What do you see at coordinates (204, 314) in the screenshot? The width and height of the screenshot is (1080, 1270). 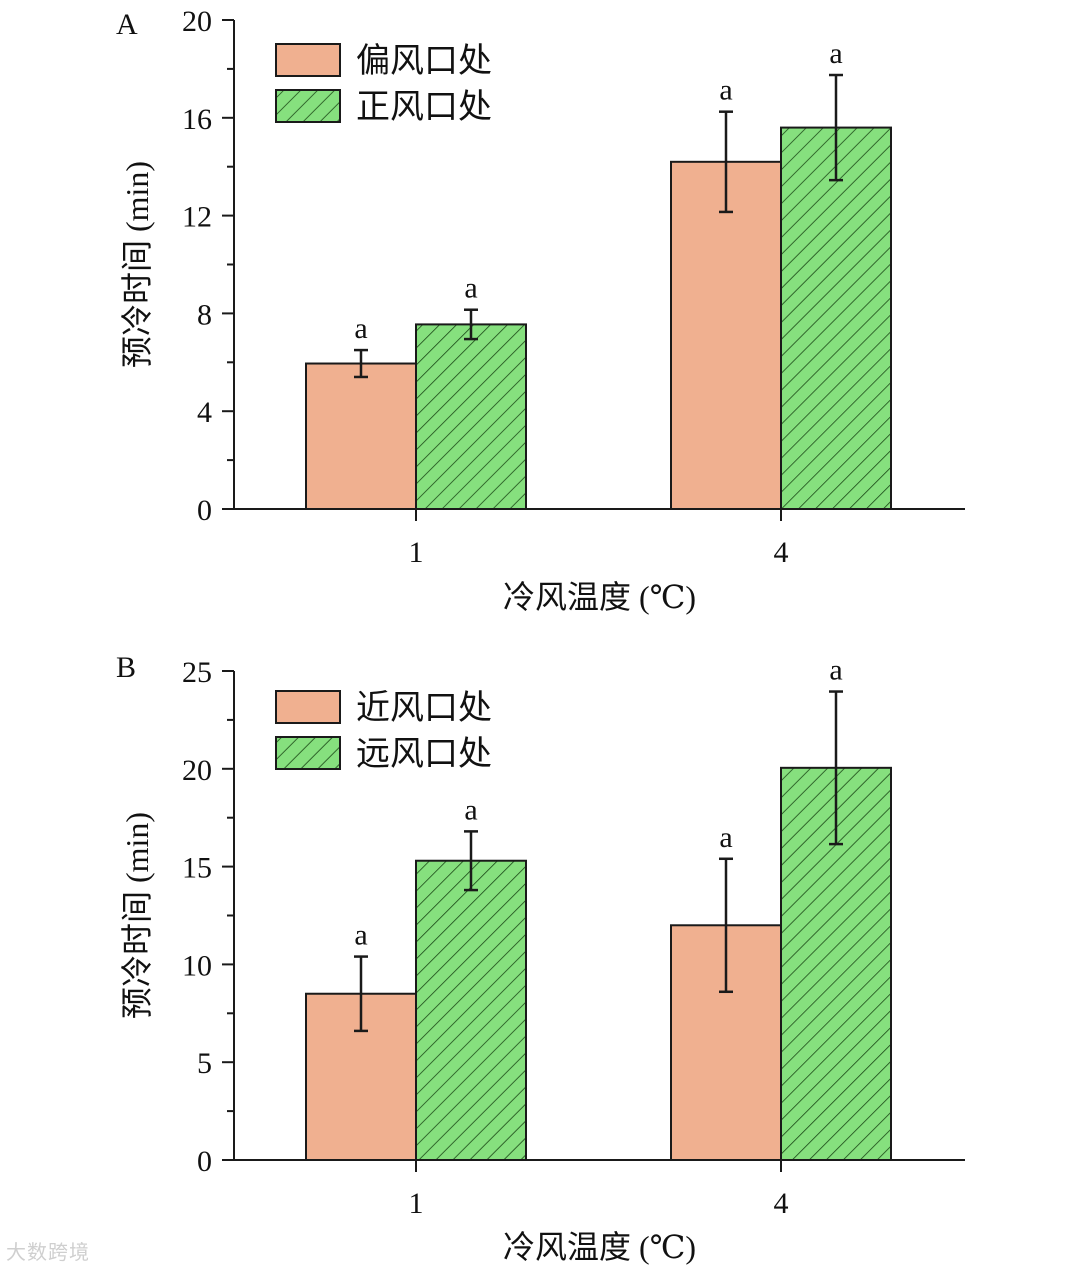 I see `y-tick-label: 8` at bounding box center [204, 314].